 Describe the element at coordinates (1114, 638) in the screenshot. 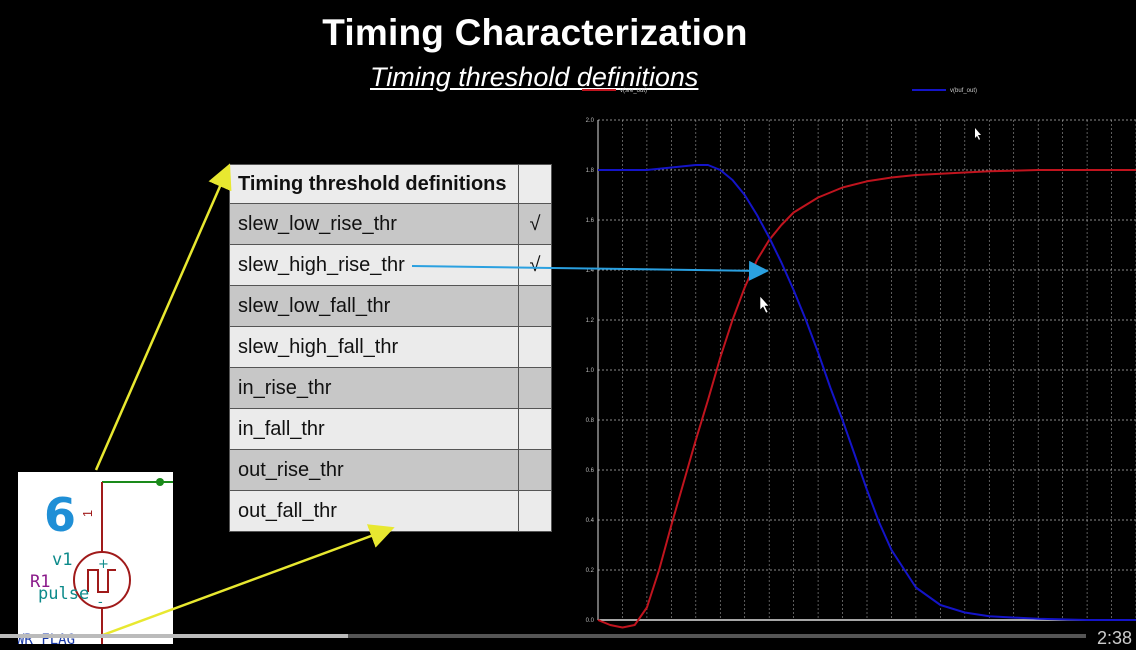

I see `video-timestamp: 2:38` at that location.